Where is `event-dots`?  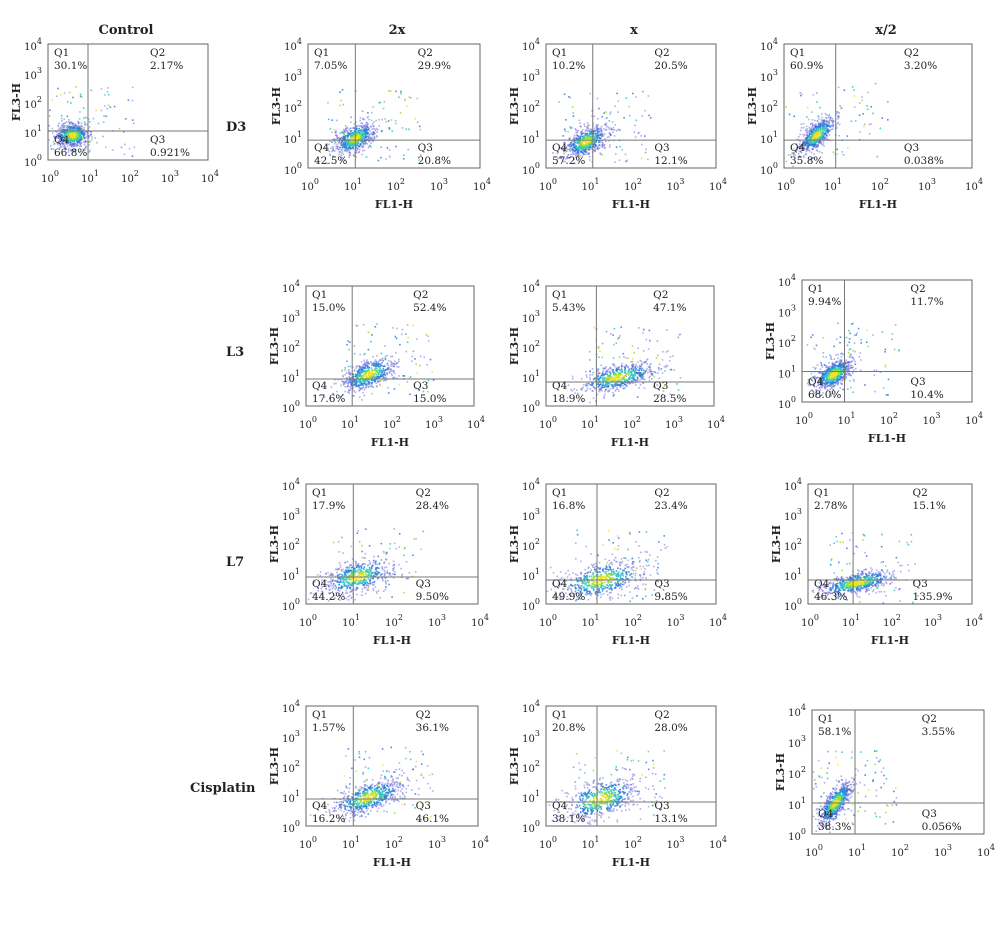
event-dots is located at coordinates (620, 365).